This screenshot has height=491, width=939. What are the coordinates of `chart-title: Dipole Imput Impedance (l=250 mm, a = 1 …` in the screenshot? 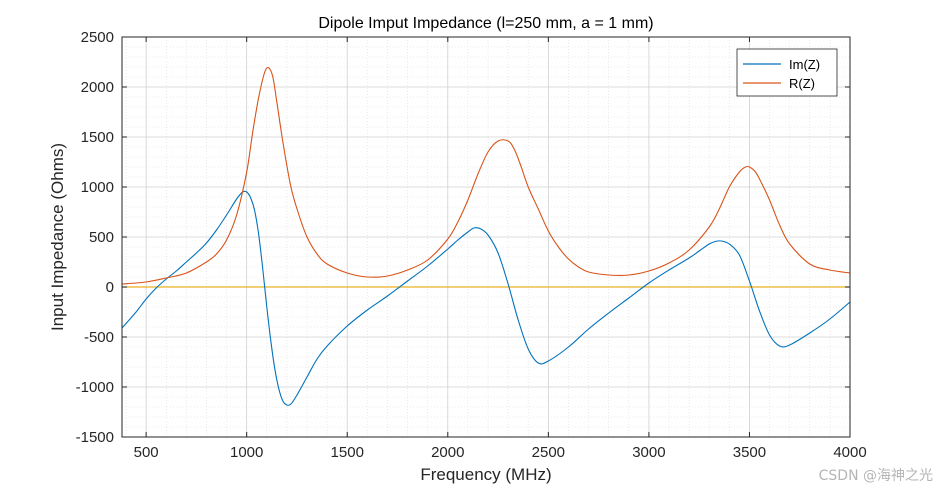 It's located at (485, 23).